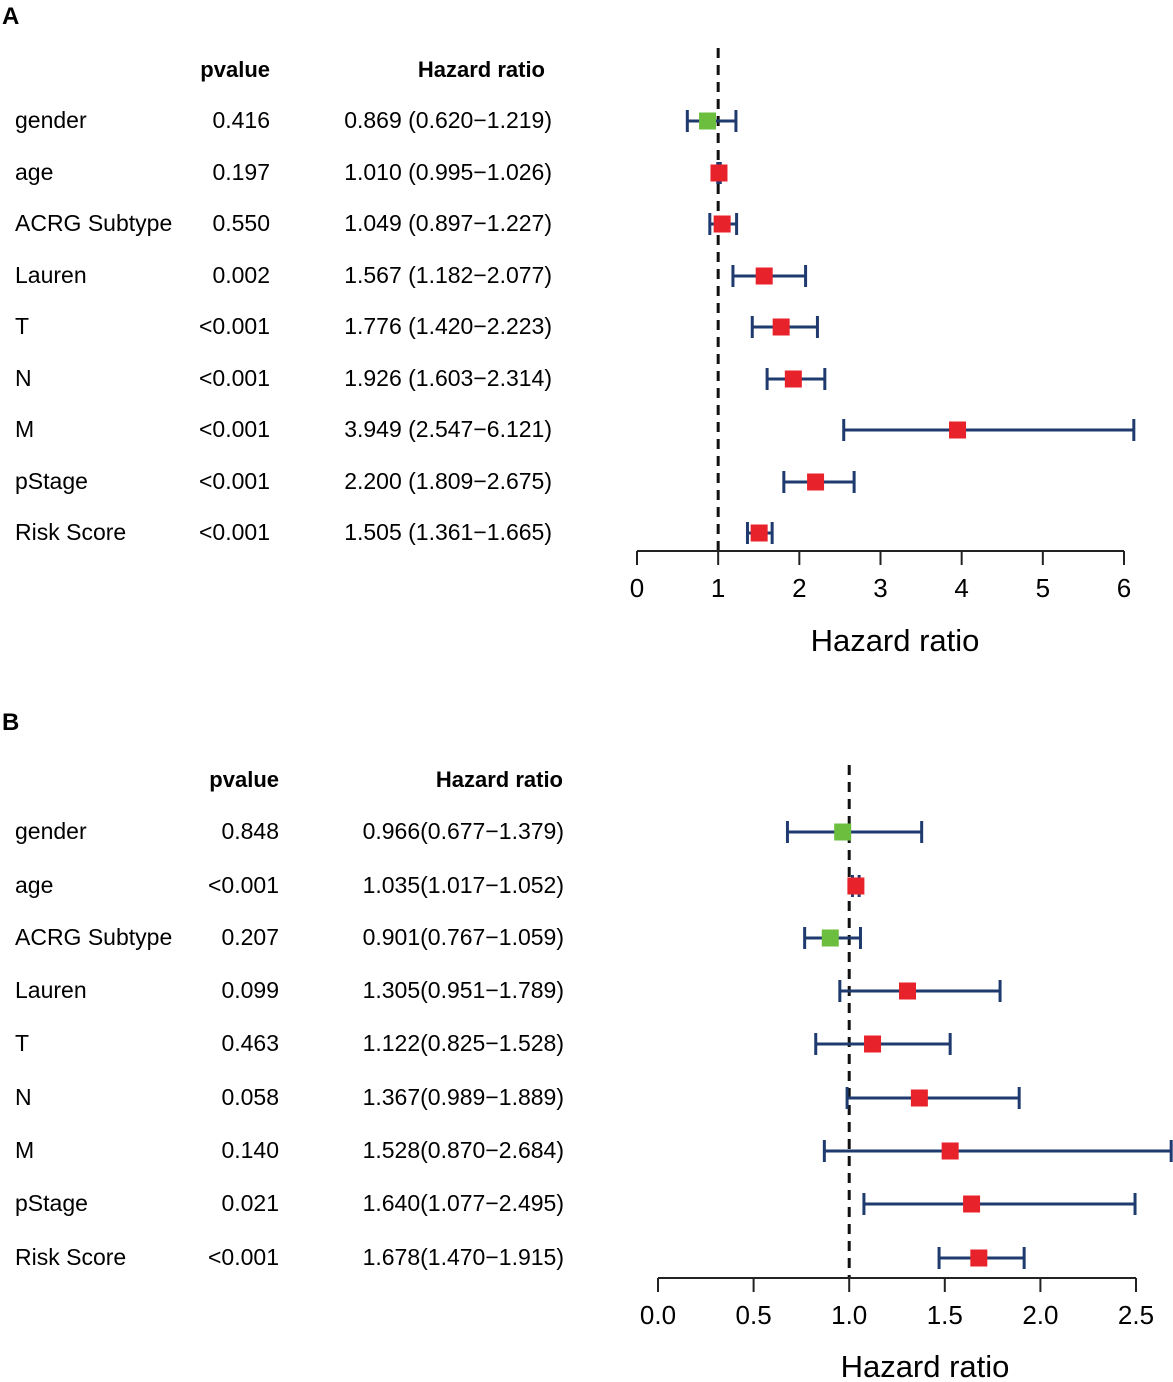 Image resolution: width=1173 pixels, height=1382 pixels. What do you see at coordinates (448, 532) in the screenshot?
I see `hazard-ratio-text-risk-score: 1.505 (1.361−1.665)` at bounding box center [448, 532].